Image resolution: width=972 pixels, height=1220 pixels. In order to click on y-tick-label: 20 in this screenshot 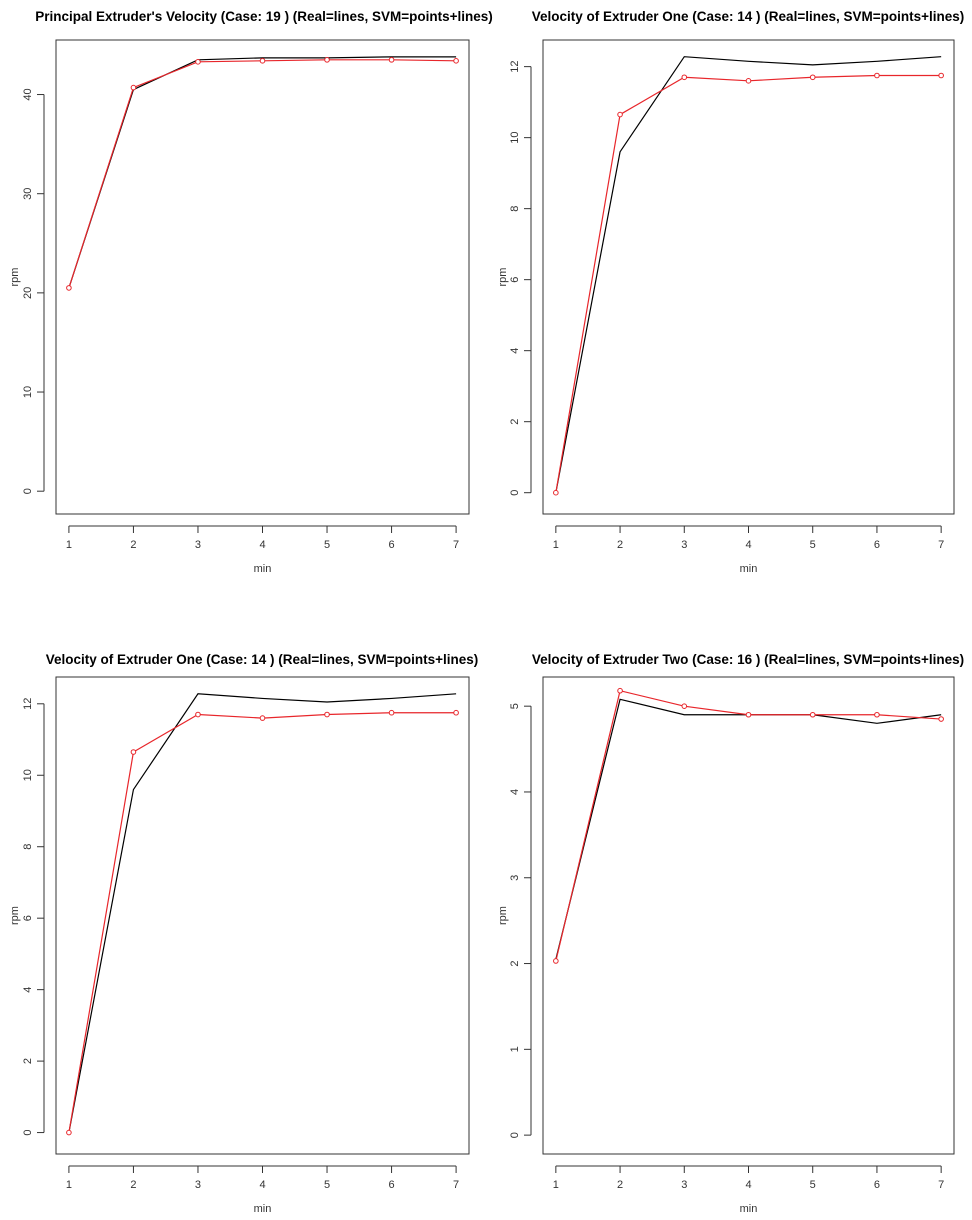, I will do `click(28, 293)`.